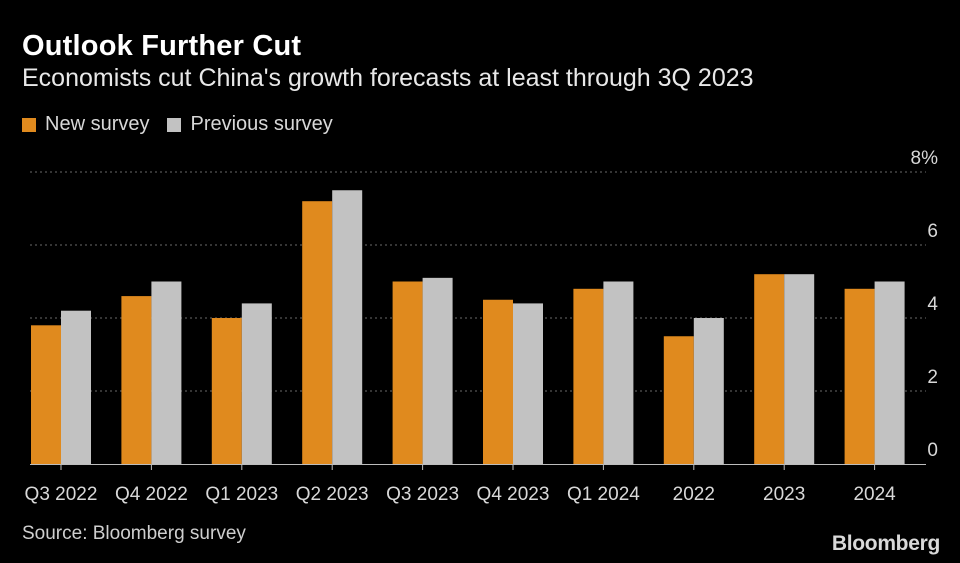 This screenshot has height=563, width=960. I want to click on y-tick-label: 0, so click(932, 450).